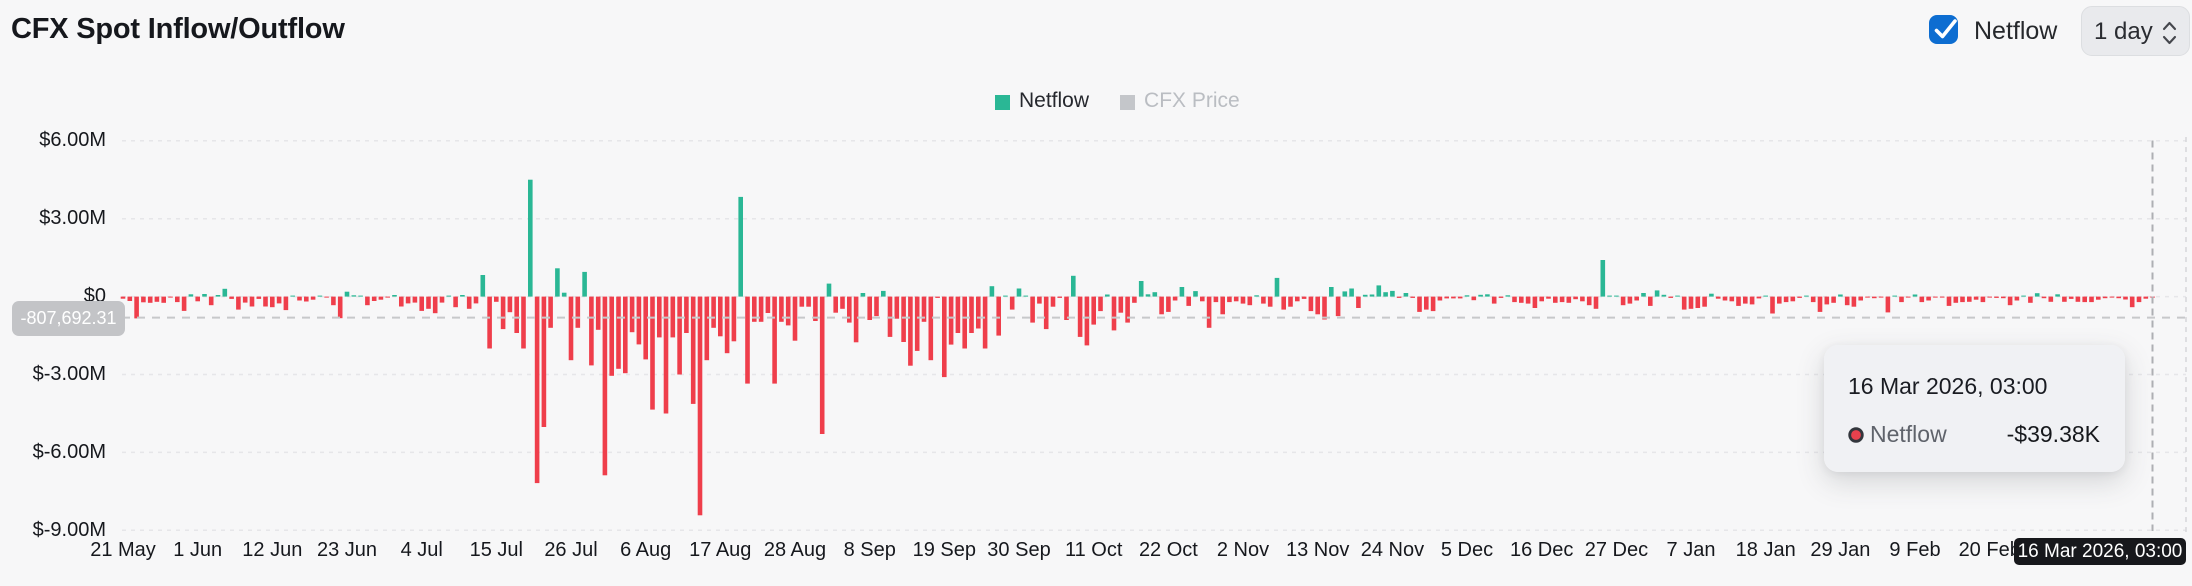 This screenshot has width=2192, height=586. What do you see at coordinates (69, 452) in the screenshot?
I see `svg-text: $-6.00M` at bounding box center [69, 452].